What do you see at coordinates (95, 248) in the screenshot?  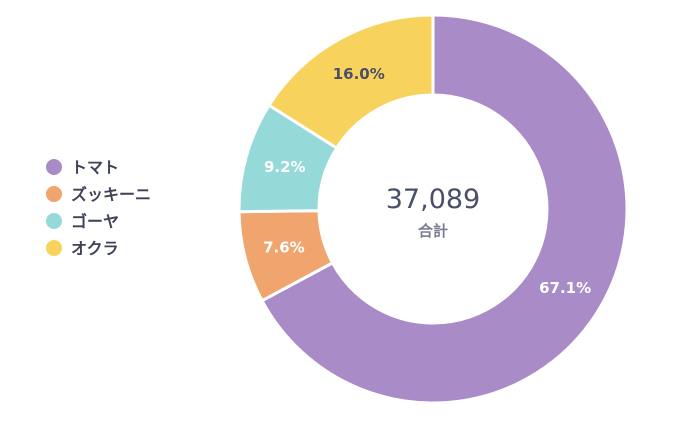 I see `legend-label: オクラ` at bounding box center [95, 248].